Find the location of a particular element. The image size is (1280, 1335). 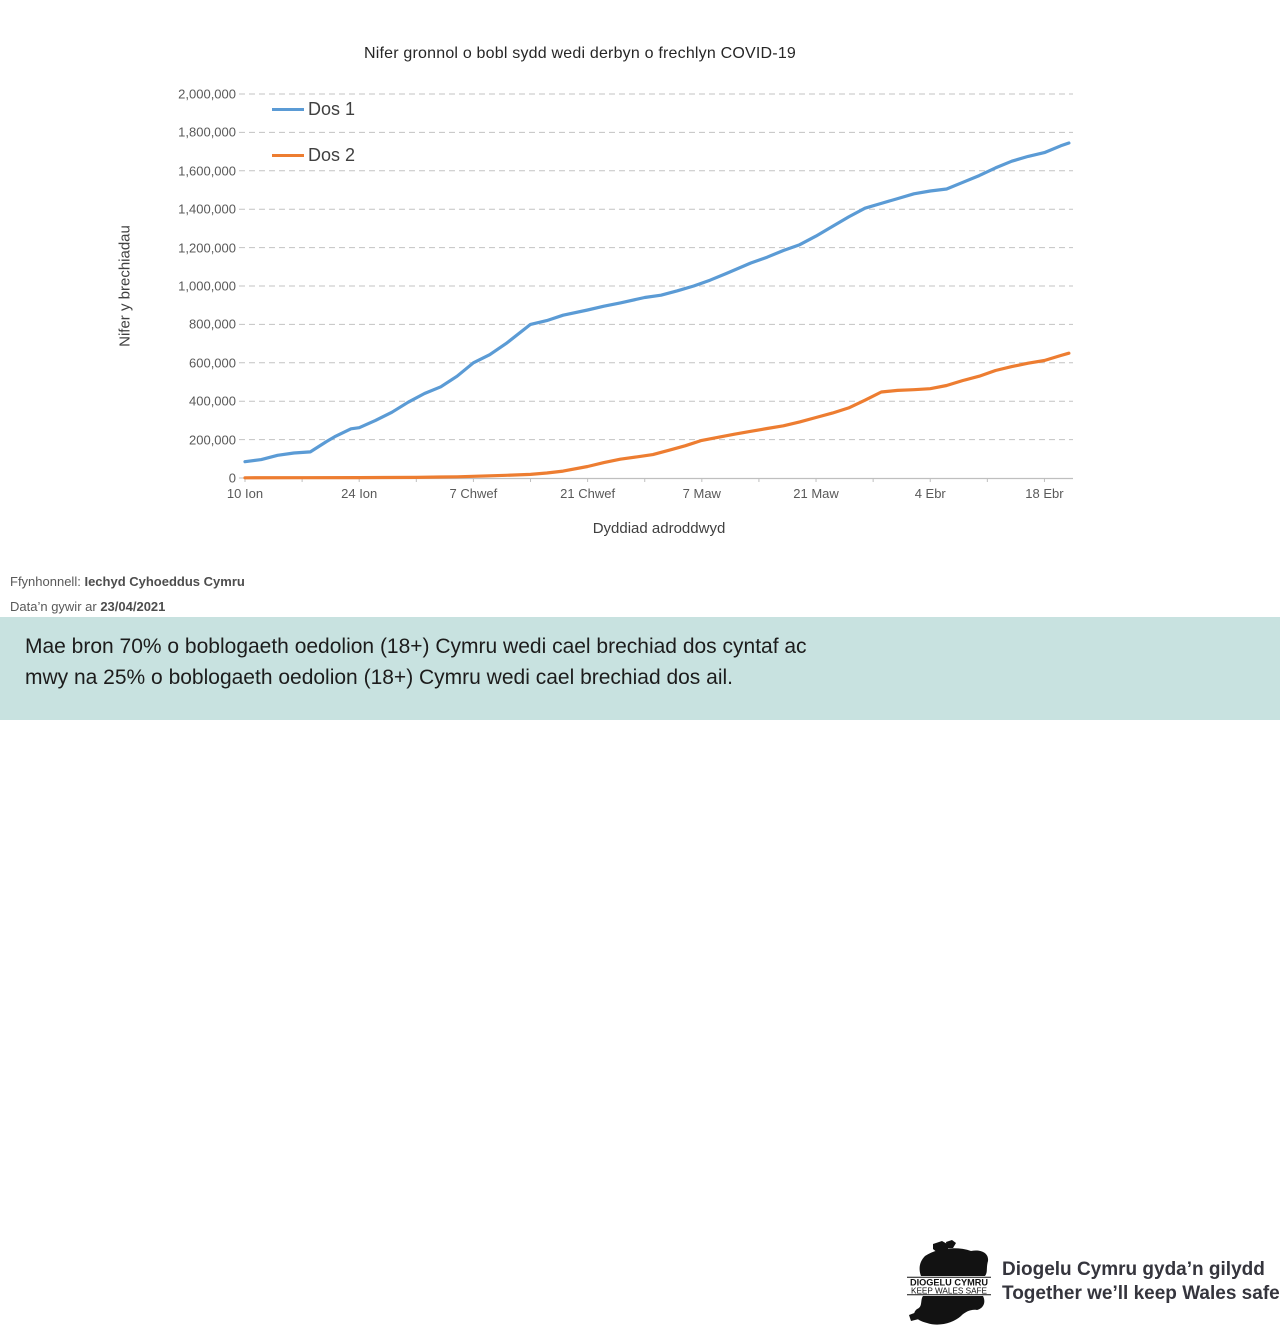

x-tick-label: 7 Chwef is located at coordinates (473, 493).